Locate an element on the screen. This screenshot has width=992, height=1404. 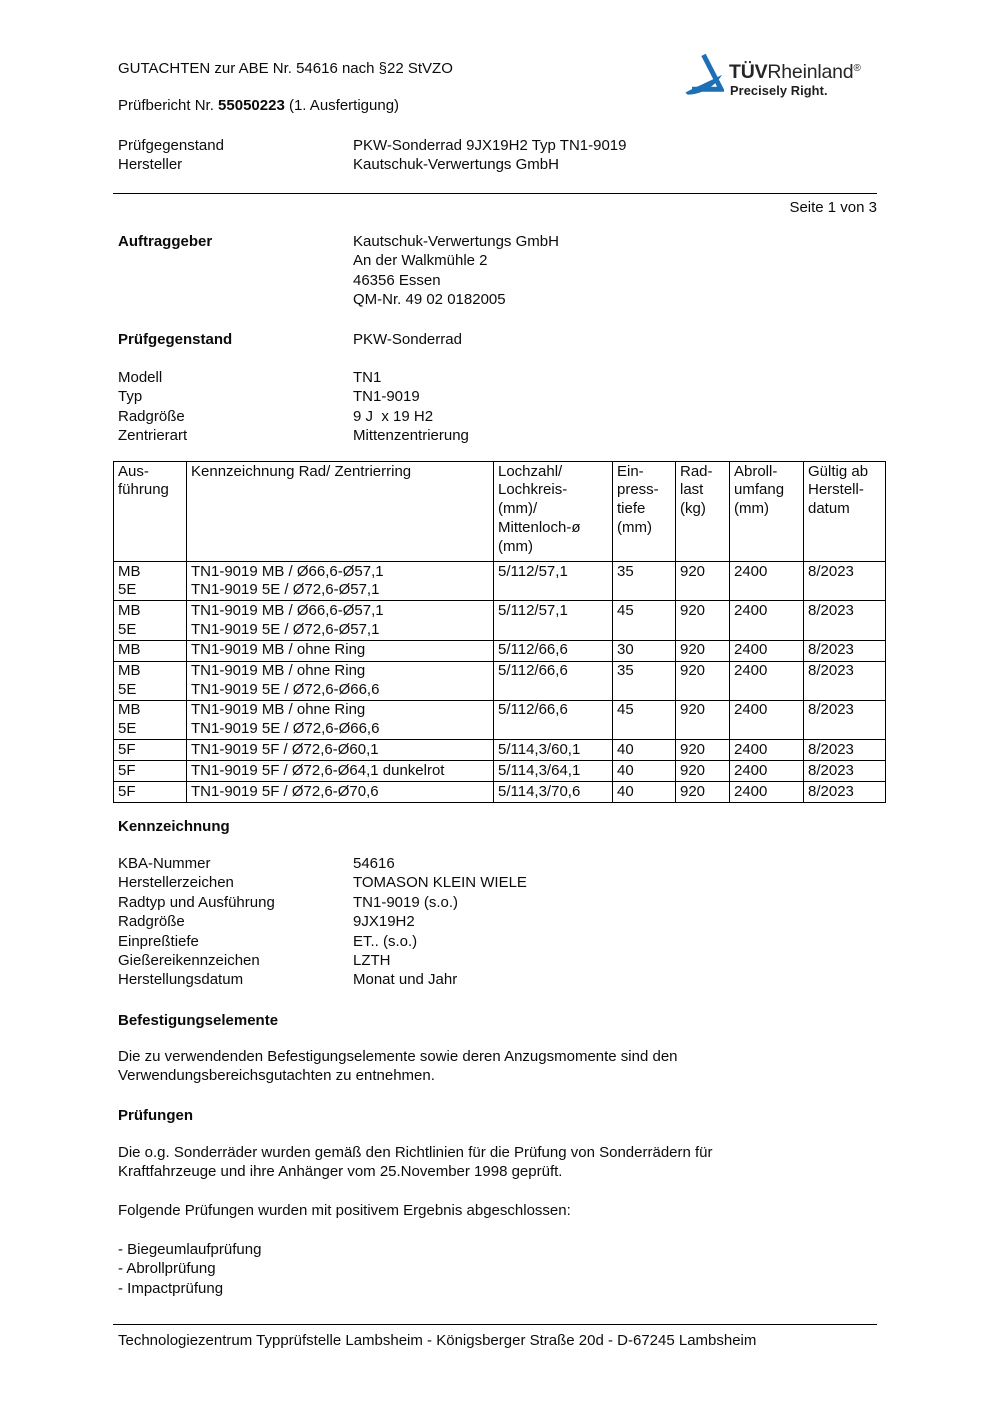
kennzeichnung-label: Herstellungsdatum is located at coordinates (181, 980).